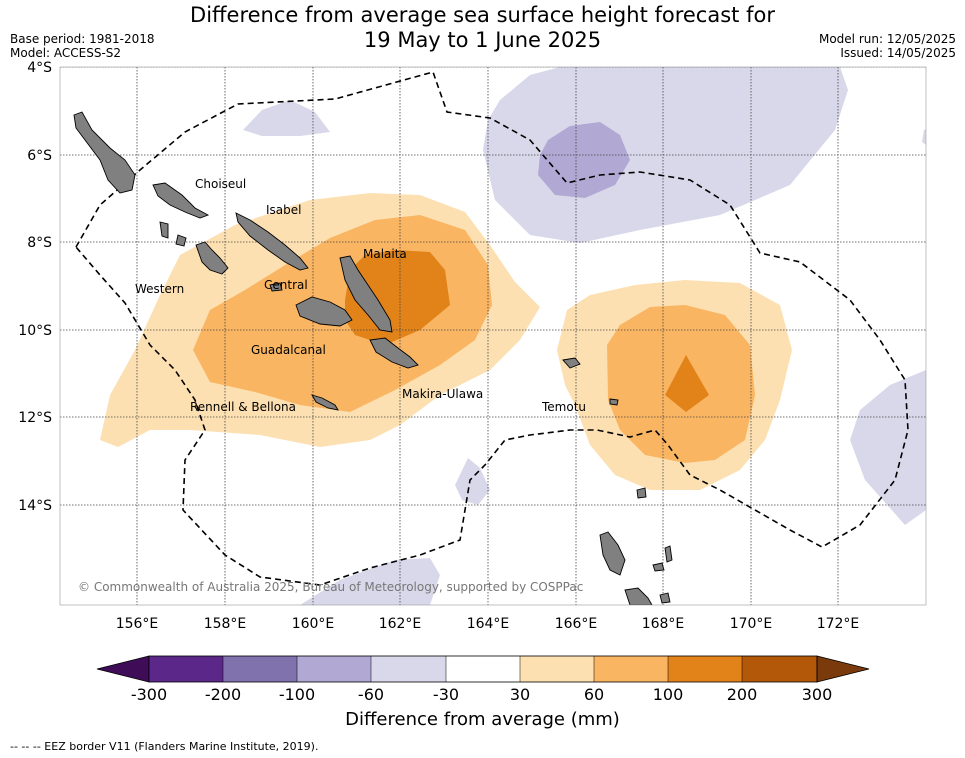 This screenshot has height=758, width=965. I want to click on place-label: Temotu, so click(563, 407).